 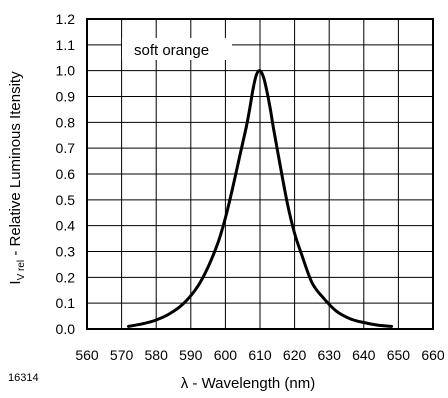 What do you see at coordinates (171, 50) in the screenshot?
I see `series-label: soft orange` at bounding box center [171, 50].